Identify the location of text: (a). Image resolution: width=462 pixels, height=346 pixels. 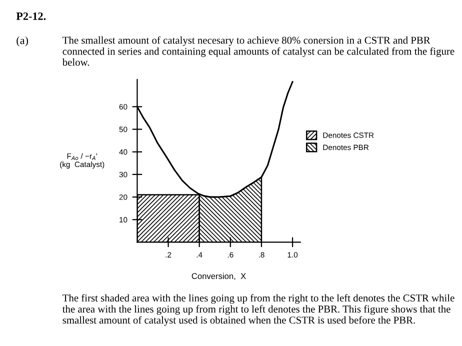
(22, 41).